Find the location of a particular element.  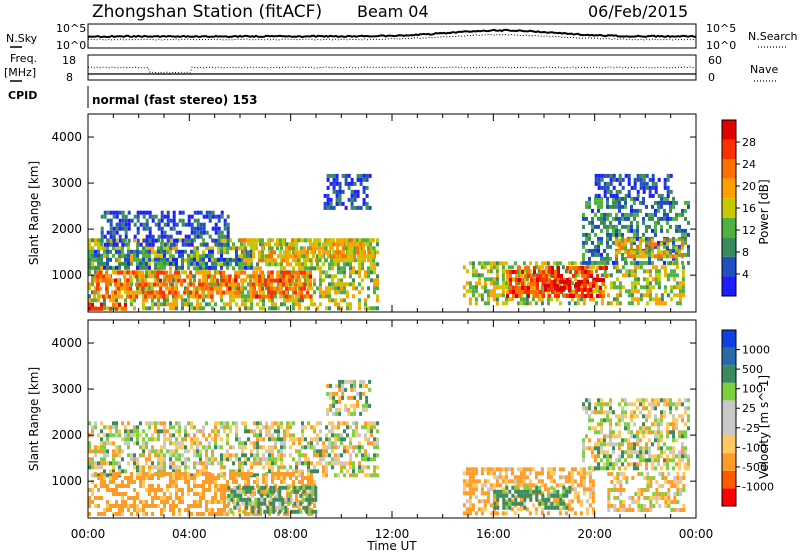

beam-label: Beam 04 is located at coordinates (393, 11).